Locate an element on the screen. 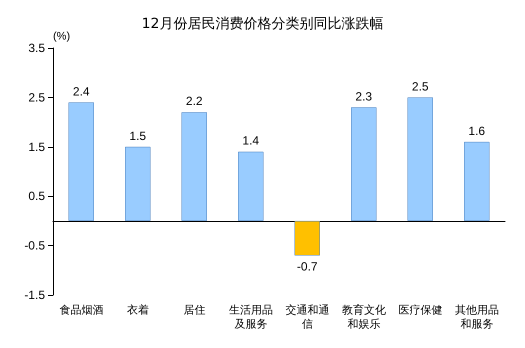  x-tick-label: 医疗保健 is located at coordinates (420, 310).